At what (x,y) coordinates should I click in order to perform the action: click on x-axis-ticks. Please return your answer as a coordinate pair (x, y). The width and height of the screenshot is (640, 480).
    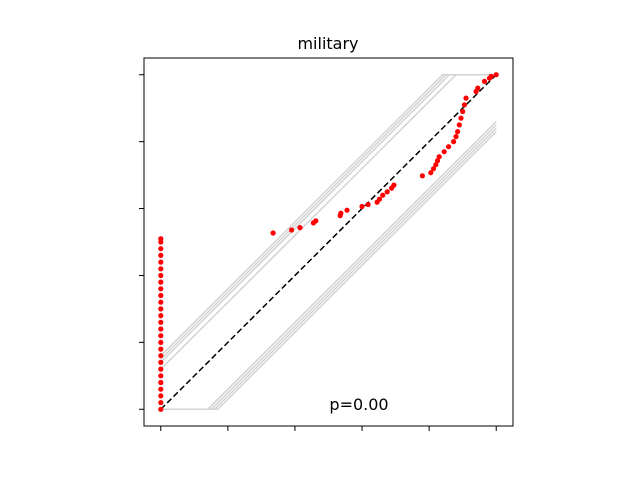
    Looking at the image, I should click on (328, 428).